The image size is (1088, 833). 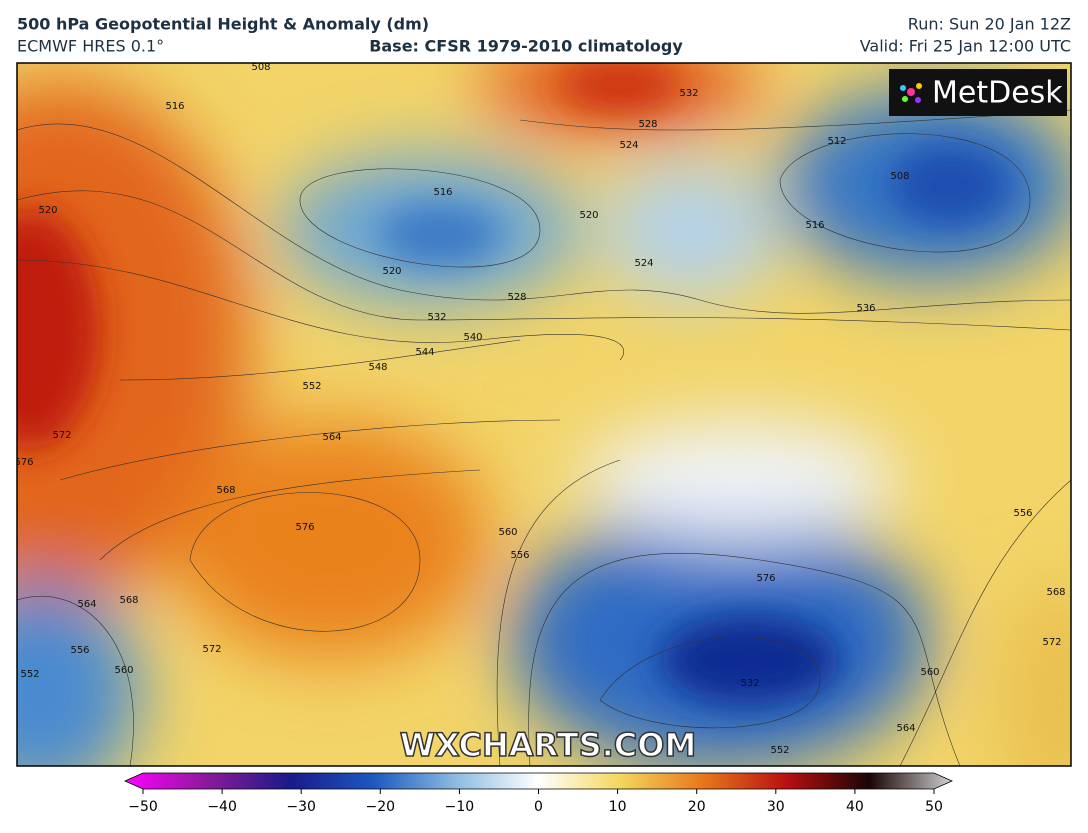 I want to click on colorbar-label: 30, so click(x=776, y=807).